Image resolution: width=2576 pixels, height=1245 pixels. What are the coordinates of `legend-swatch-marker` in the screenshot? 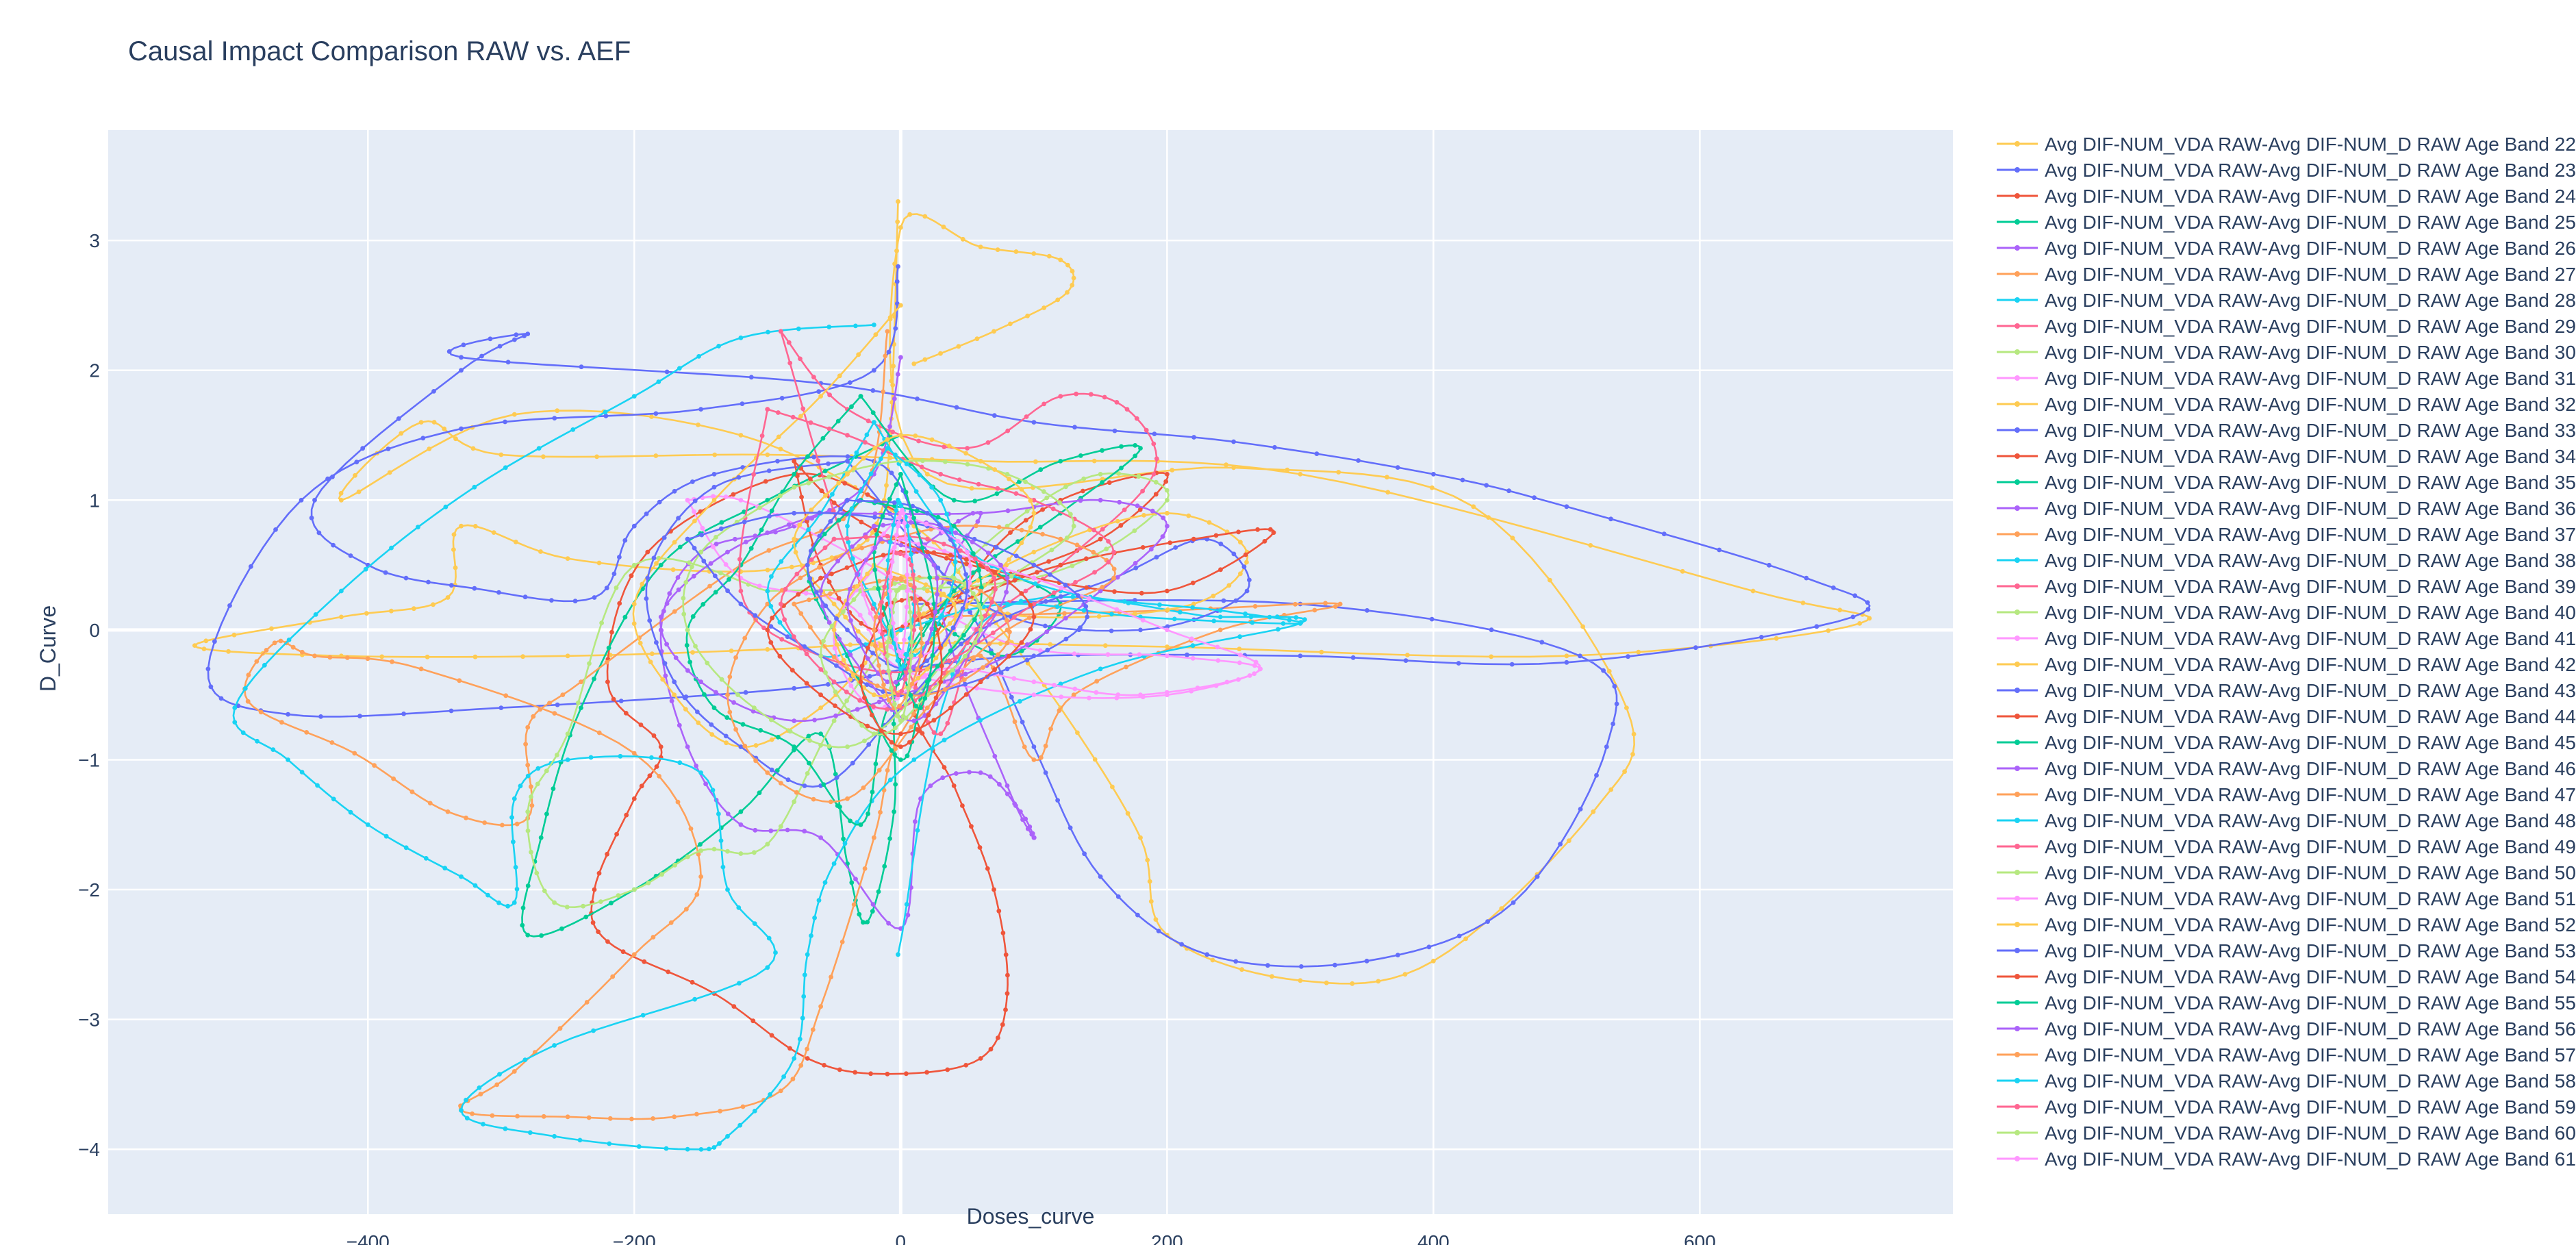 It's located at (2017, 170).